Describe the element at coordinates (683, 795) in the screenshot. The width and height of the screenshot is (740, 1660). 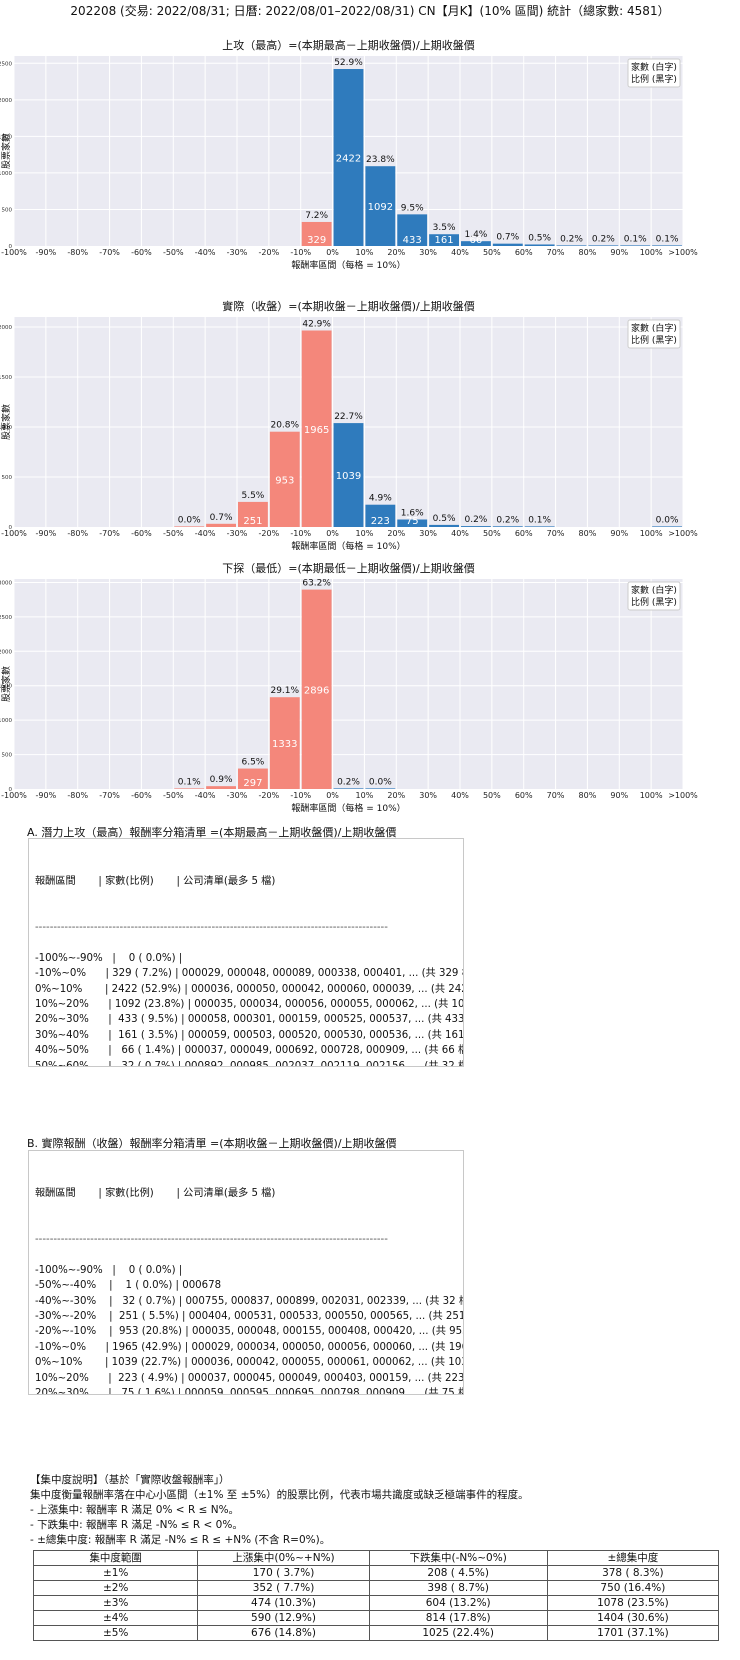
I see `x-tick-label: >100%` at that location.